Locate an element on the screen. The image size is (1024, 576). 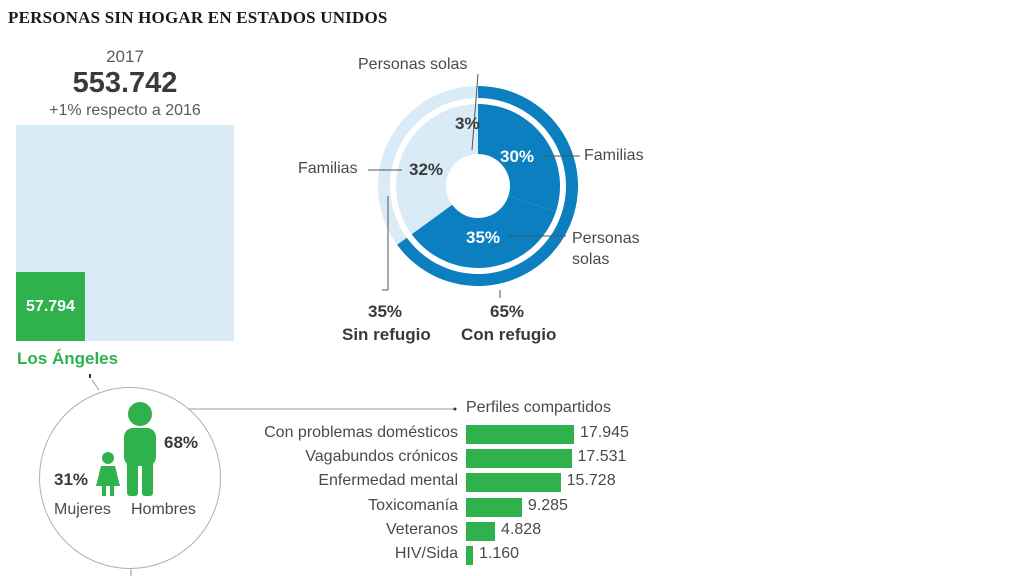
woman-icon is located at coordinates (108, 474).